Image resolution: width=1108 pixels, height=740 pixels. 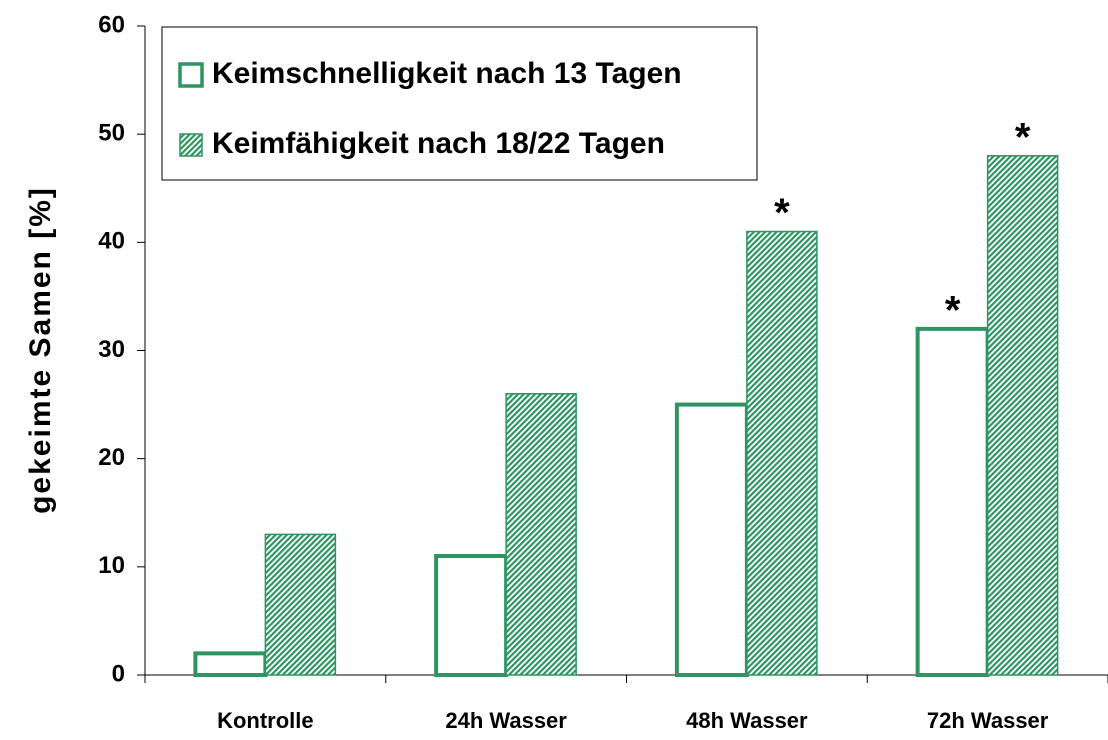 I want to click on y-tick-label: 50, so click(x=111, y=133).